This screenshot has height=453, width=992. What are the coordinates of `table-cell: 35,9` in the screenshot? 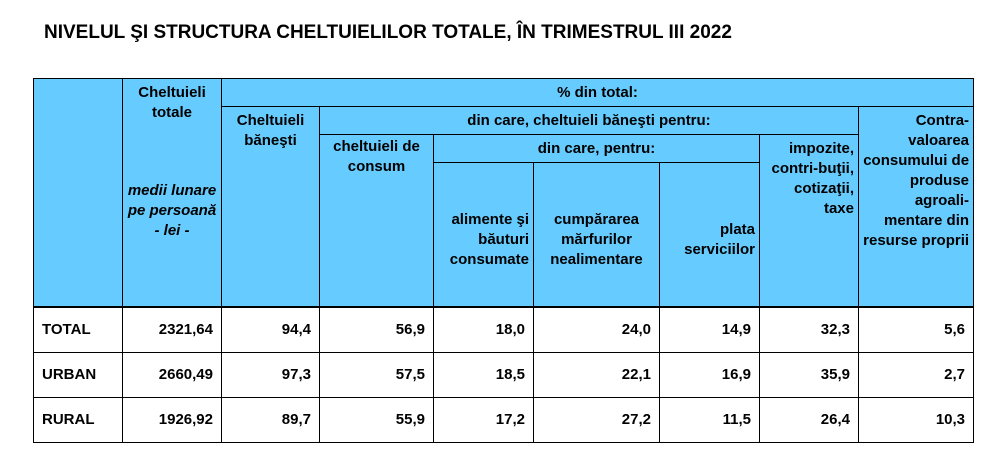 It's located at (809, 375).